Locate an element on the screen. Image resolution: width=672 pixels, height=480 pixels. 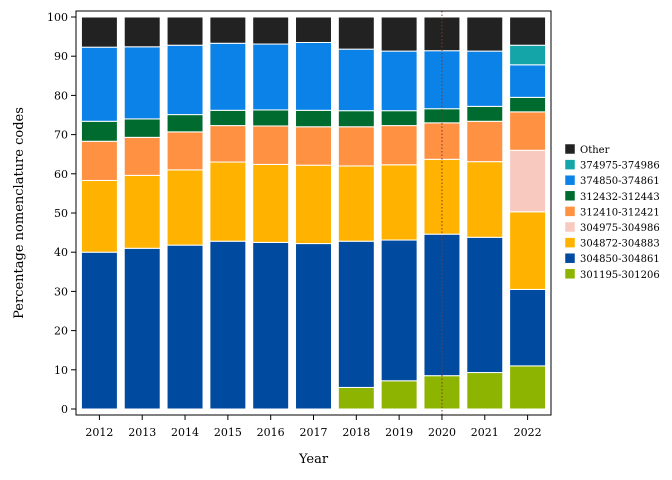
bar-segment-2021-other is located at coordinates (485, 34).